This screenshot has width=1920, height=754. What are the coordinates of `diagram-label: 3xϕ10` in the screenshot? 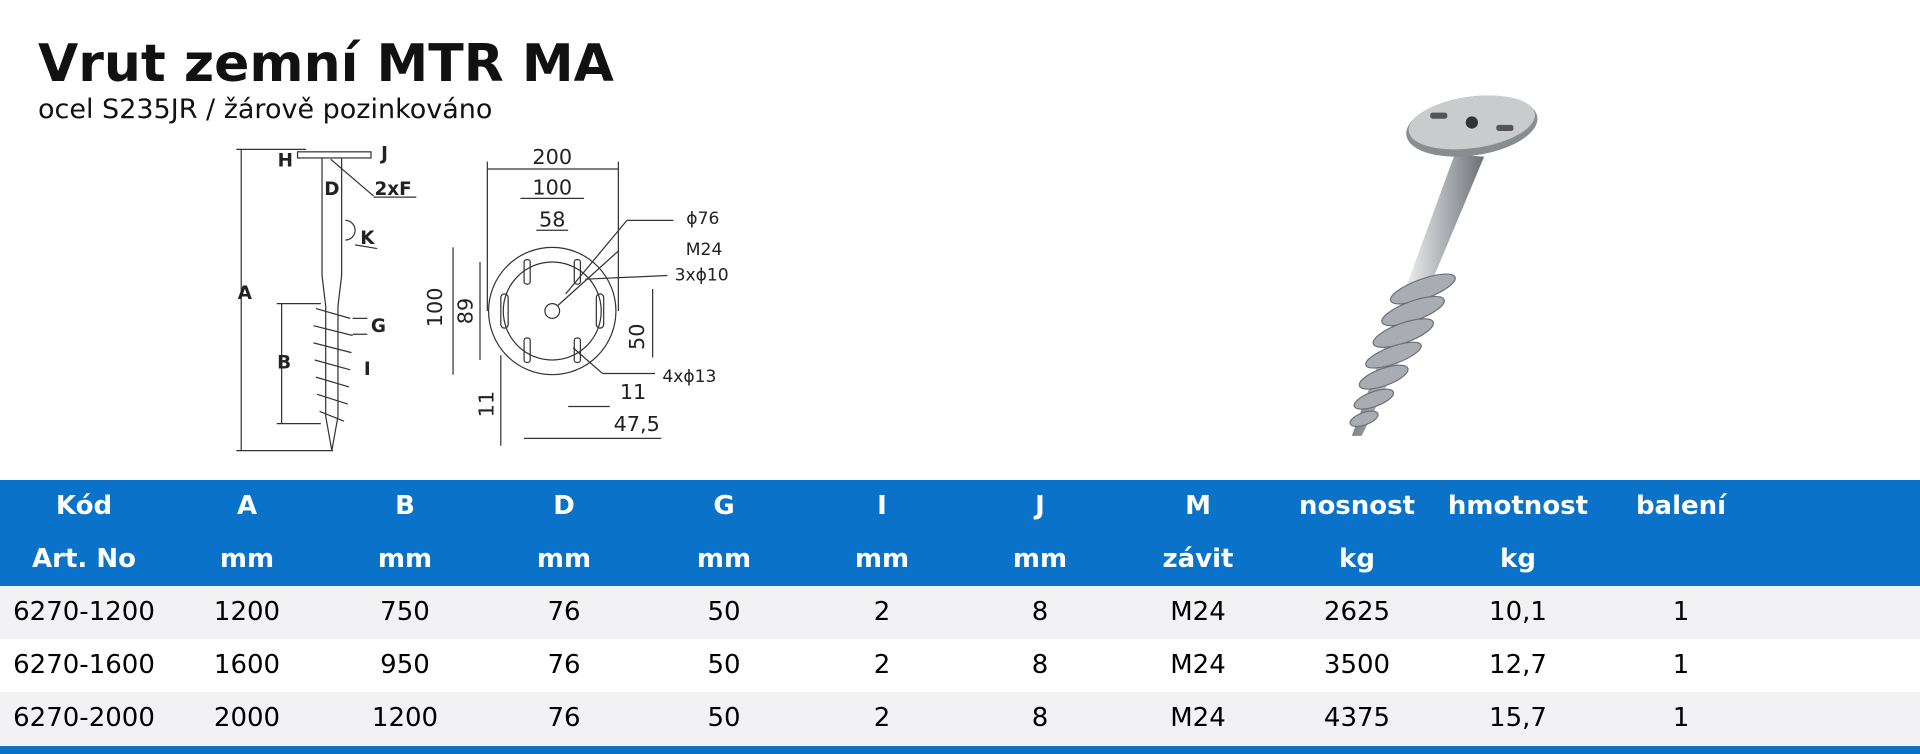 It's located at (702, 276).